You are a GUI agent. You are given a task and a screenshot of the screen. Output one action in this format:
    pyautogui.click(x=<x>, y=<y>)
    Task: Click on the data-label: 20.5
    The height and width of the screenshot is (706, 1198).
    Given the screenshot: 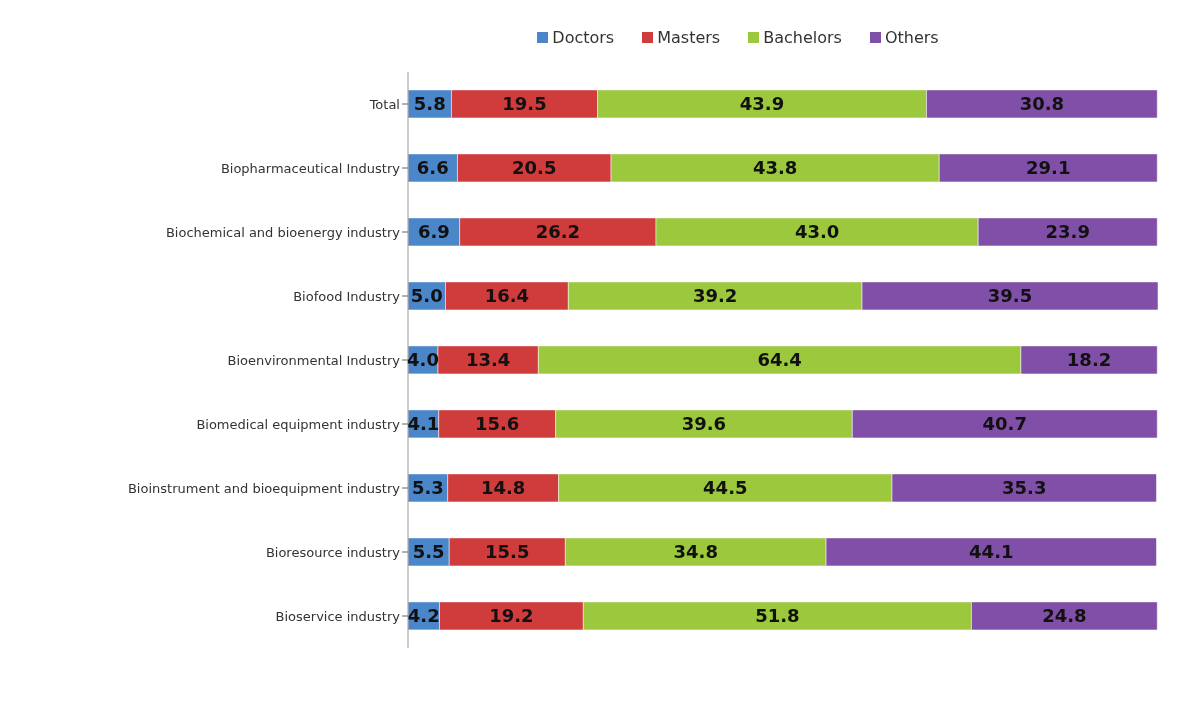 What is the action you would take?
    pyautogui.click(x=534, y=168)
    